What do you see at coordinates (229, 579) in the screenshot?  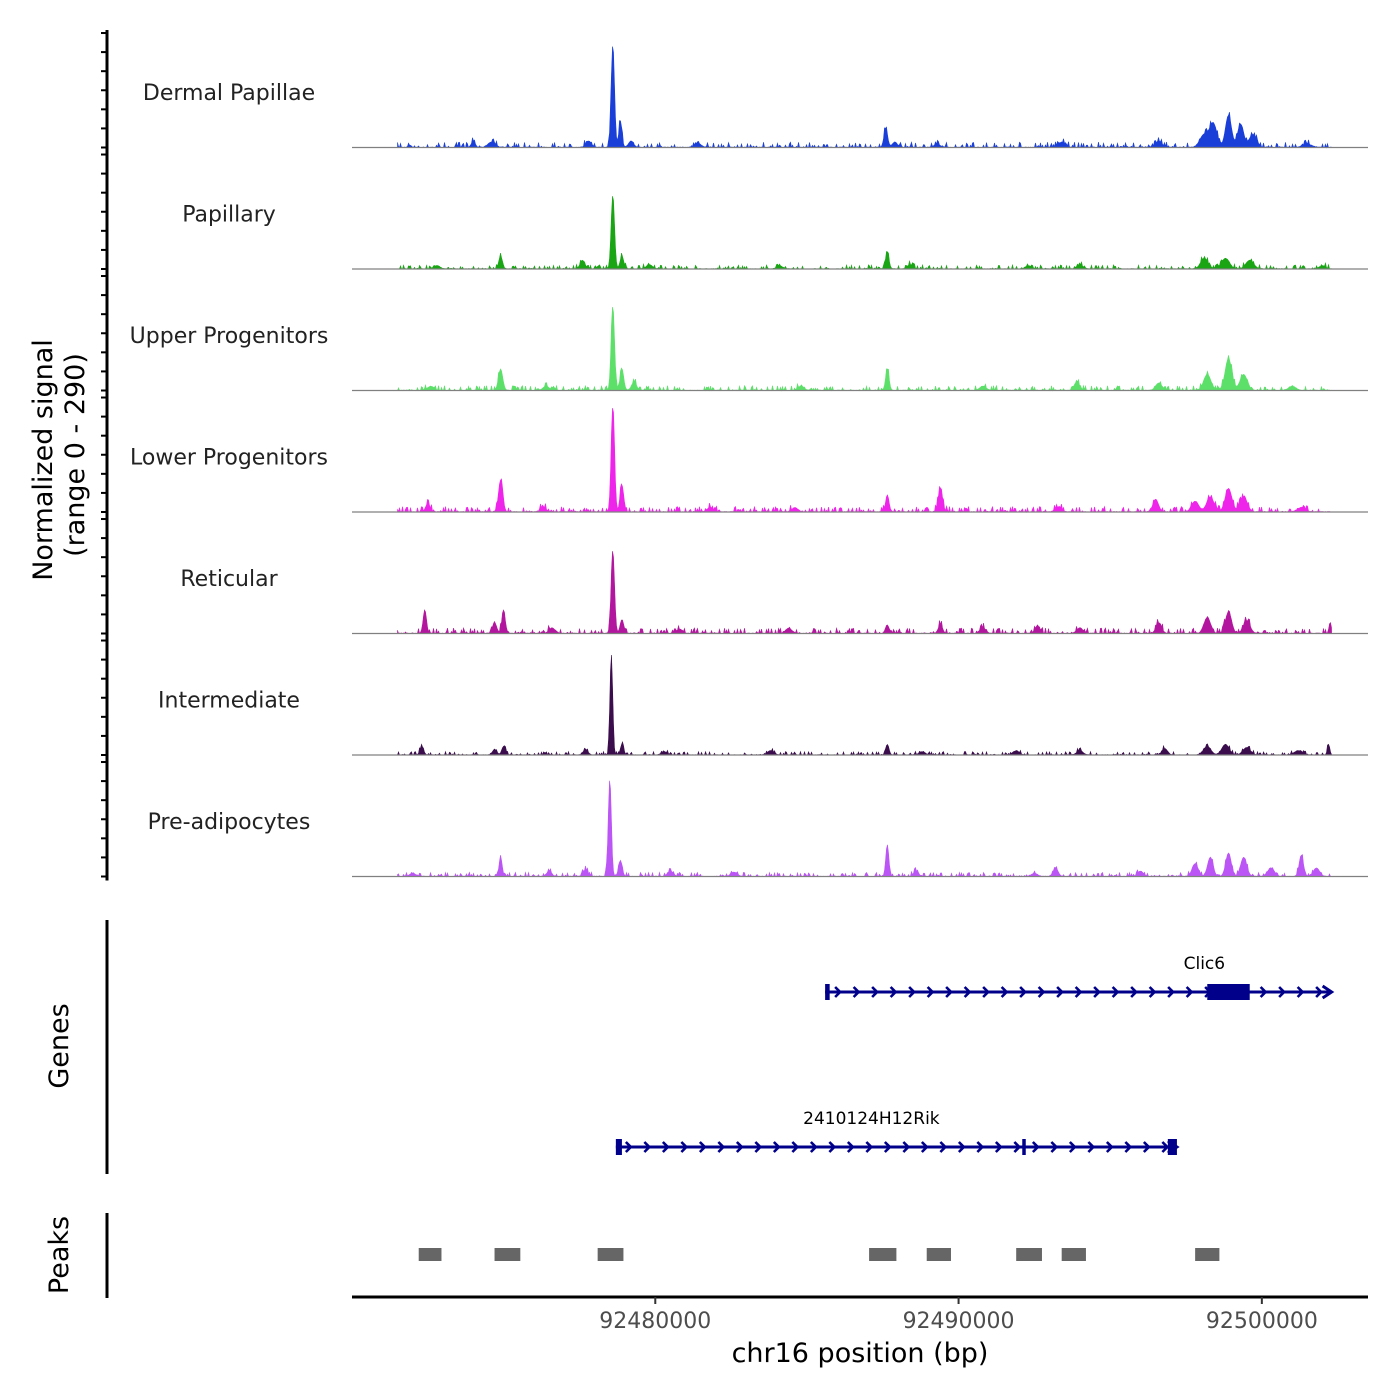 I see `track-label: Reticular` at bounding box center [229, 579].